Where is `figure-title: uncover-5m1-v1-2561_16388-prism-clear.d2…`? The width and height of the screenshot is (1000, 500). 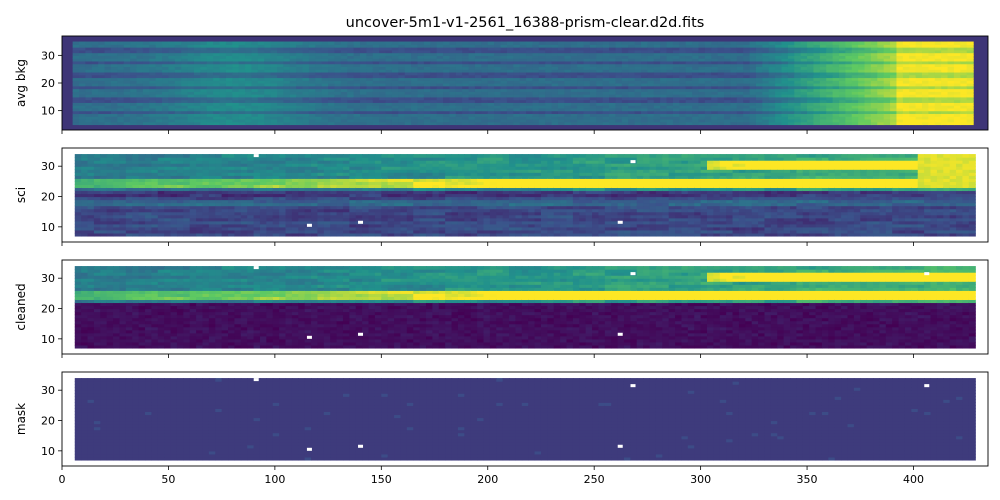 figure-title: uncover-5m1-v1-2561_16388-prism-clear.d2… is located at coordinates (525, 23).